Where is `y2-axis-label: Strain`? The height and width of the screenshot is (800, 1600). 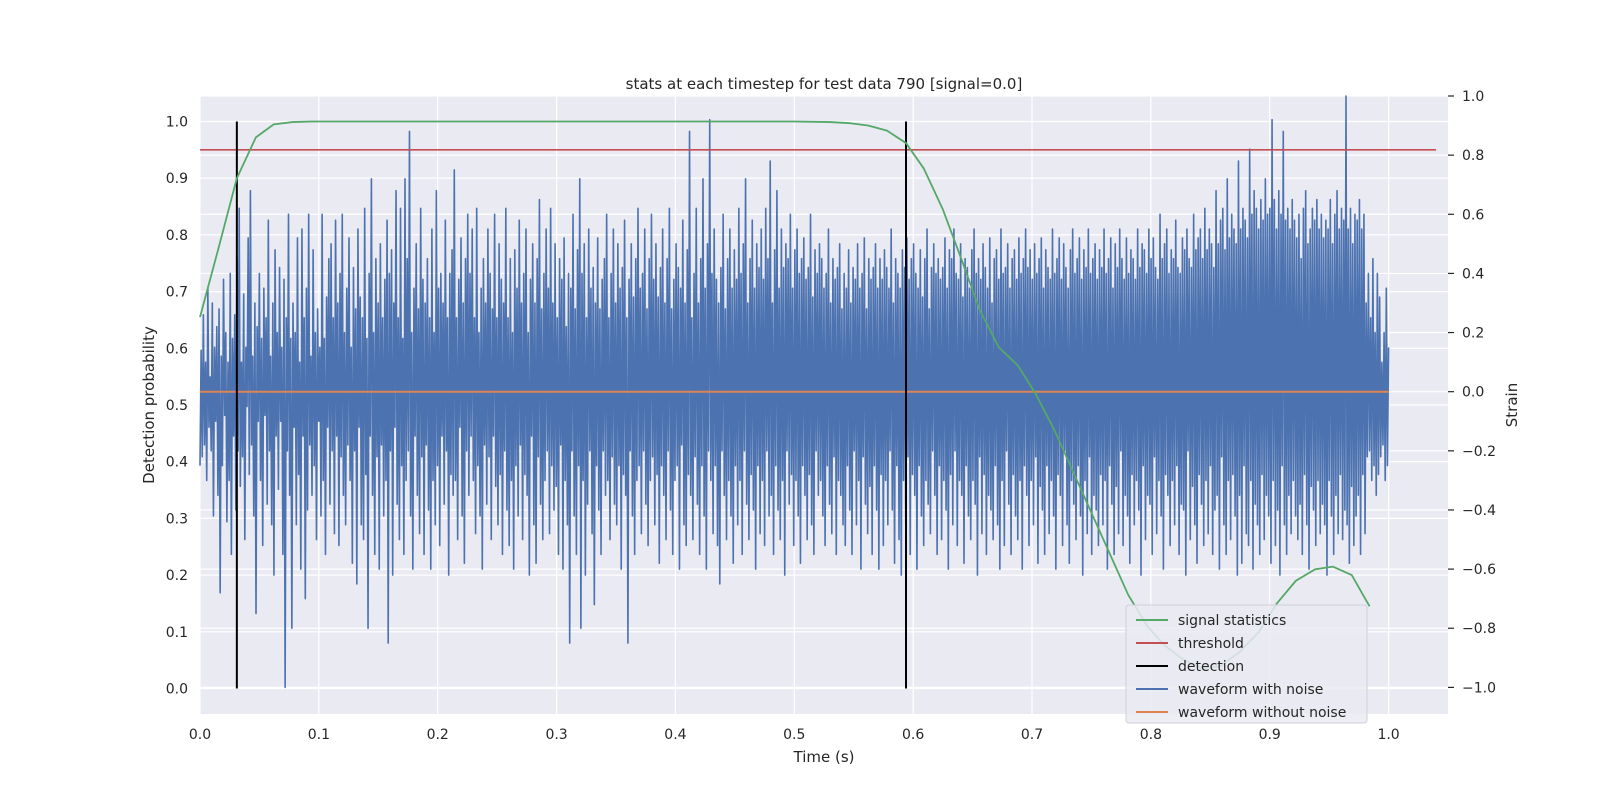 y2-axis-label: Strain is located at coordinates (1512, 405).